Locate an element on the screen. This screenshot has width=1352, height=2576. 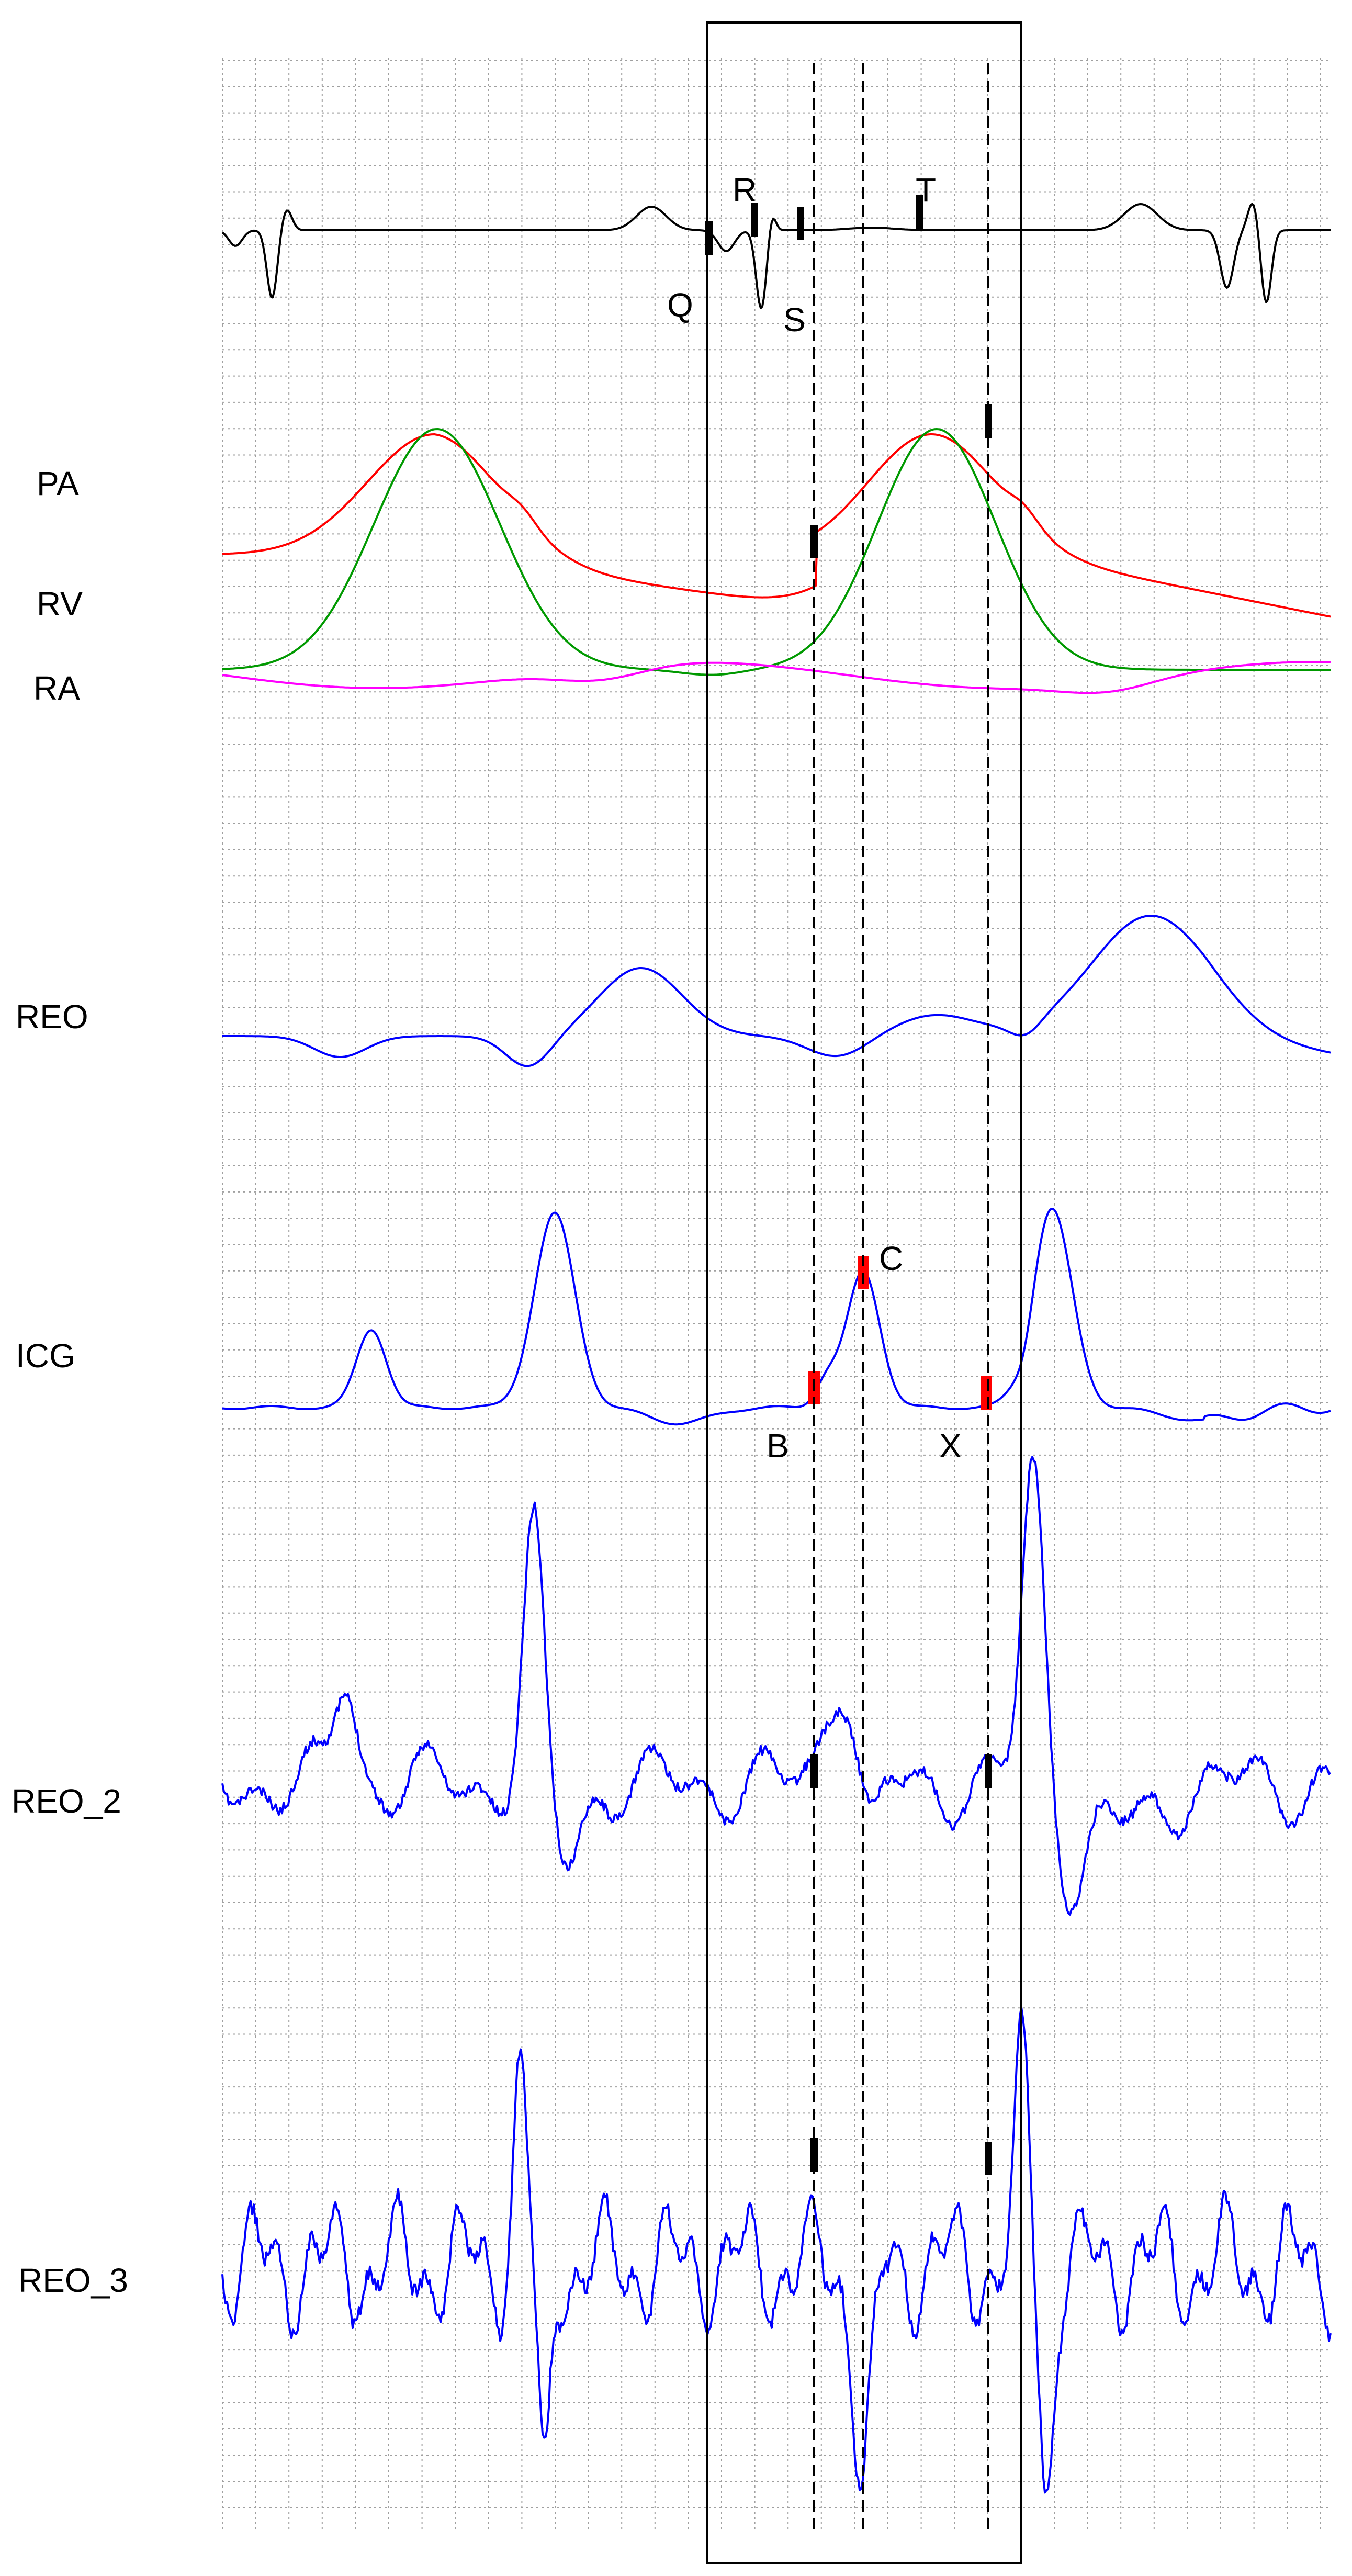
icg-point-x: X is located at coordinates (951, 1446).